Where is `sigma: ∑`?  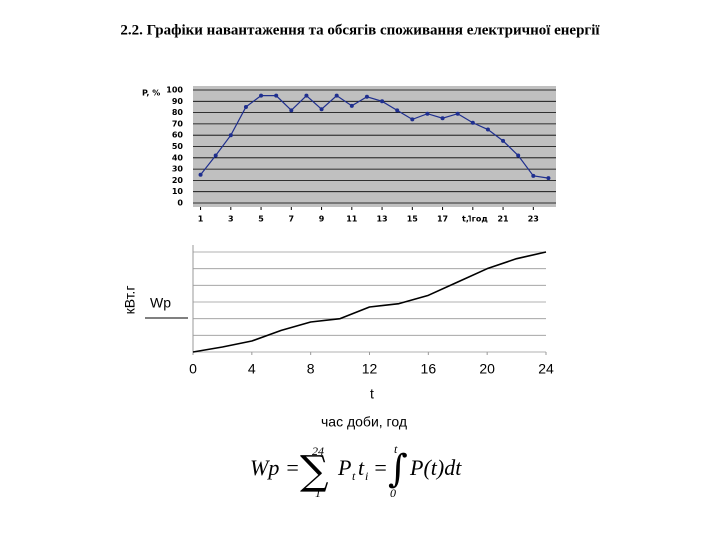
sigma: ∑ is located at coordinates (314, 471).